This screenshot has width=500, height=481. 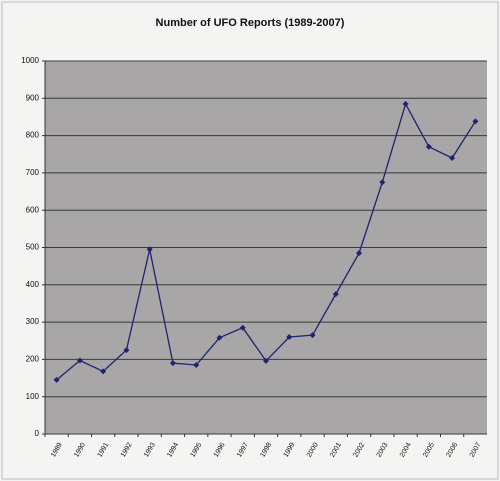 I want to click on y-tick-label: 900, so click(x=33, y=97).